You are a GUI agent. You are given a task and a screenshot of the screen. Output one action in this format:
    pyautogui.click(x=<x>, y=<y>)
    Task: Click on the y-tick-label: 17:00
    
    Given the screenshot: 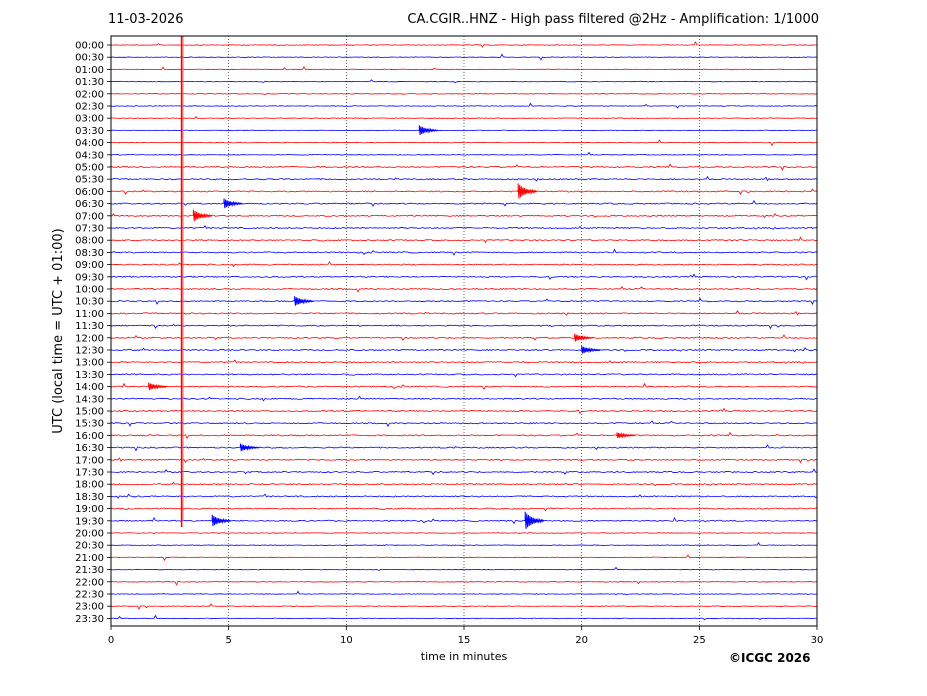 What is the action you would take?
    pyautogui.click(x=89, y=460)
    